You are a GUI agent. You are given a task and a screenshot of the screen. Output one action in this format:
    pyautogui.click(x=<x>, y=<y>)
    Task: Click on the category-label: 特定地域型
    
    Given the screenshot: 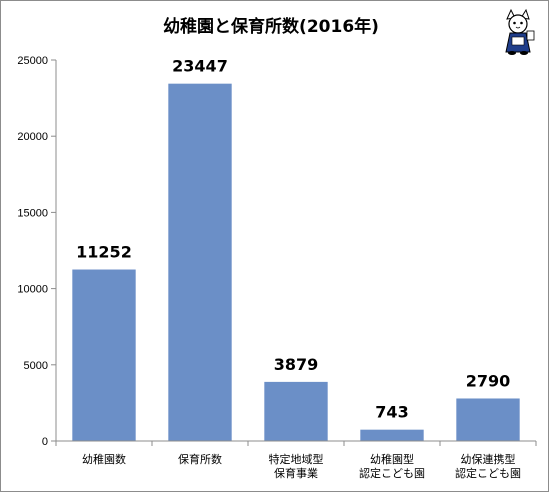 What is the action you would take?
    pyautogui.click(x=296, y=459)
    